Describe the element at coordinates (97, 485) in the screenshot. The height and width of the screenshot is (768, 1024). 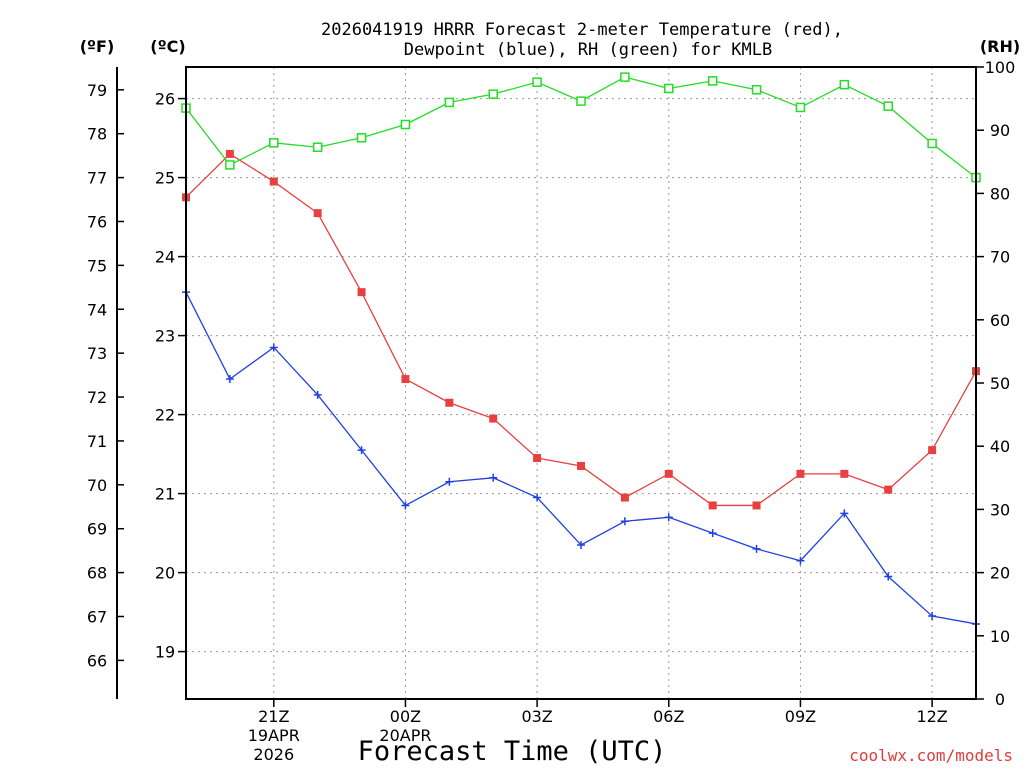
I see `fahrenheit-tick-label: 70` at that location.